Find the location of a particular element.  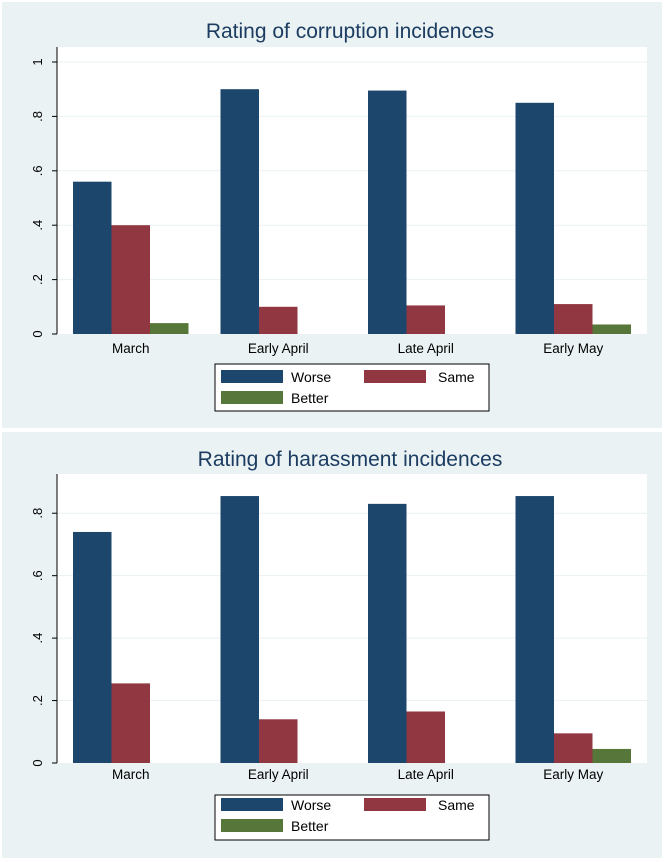

chart-title: Rating of harassment incidences is located at coordinates (350, 459).